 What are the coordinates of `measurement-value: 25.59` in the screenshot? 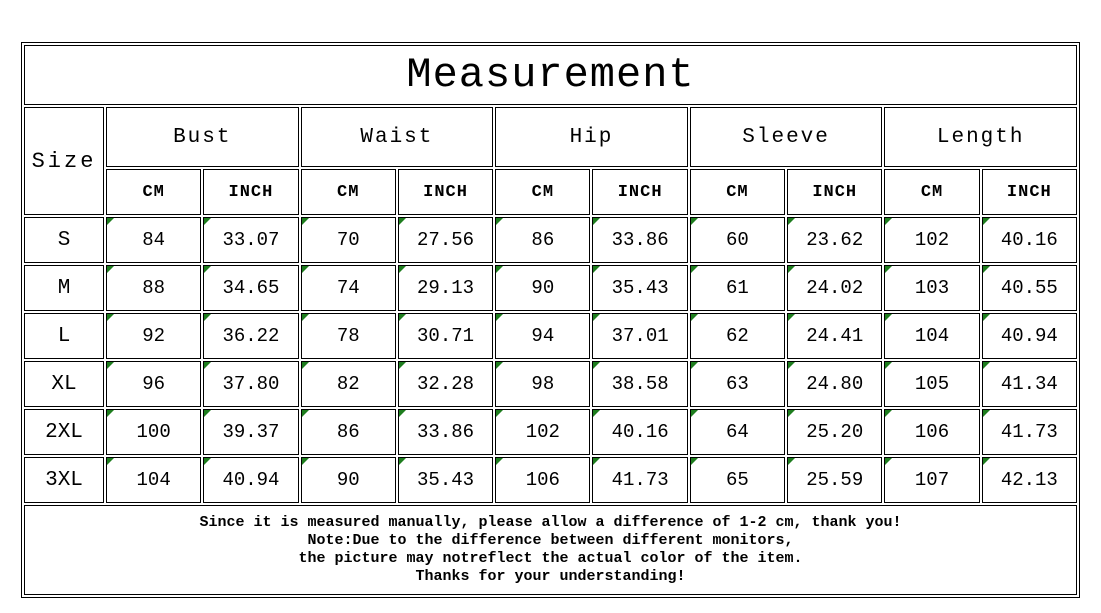 It's located at (835, 480).